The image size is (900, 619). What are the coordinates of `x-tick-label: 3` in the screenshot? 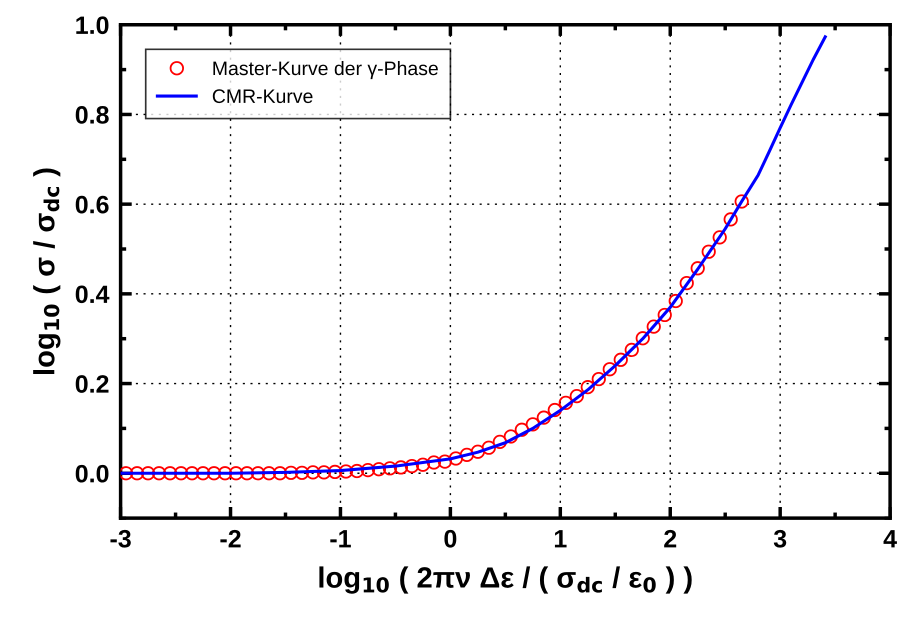 It's located at (780, 539).